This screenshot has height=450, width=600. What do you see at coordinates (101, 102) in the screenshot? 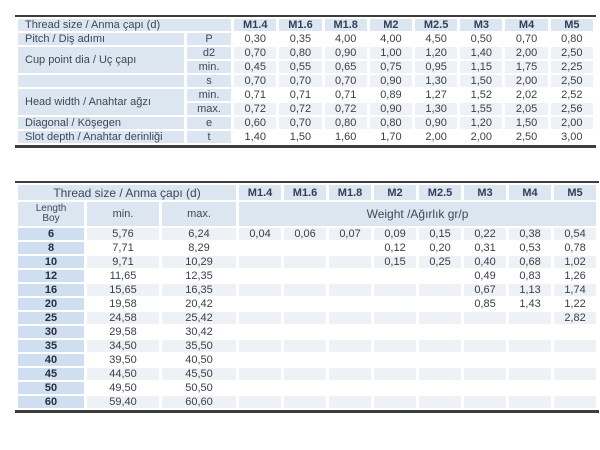
I see `row-label: Head width / Anahtar ağzı` at bounding box center [101, 102].